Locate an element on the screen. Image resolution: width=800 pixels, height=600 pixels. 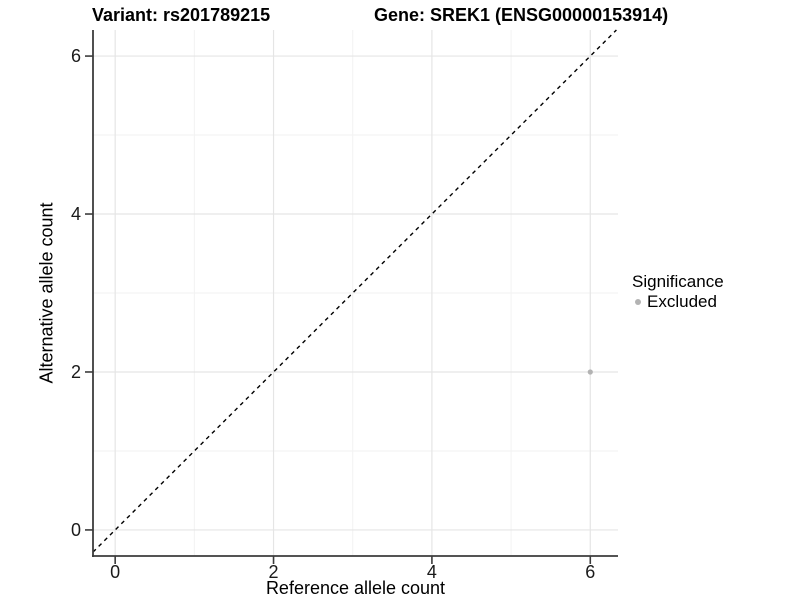
y-tick-label: 4 is located at coordinates (76, 214).